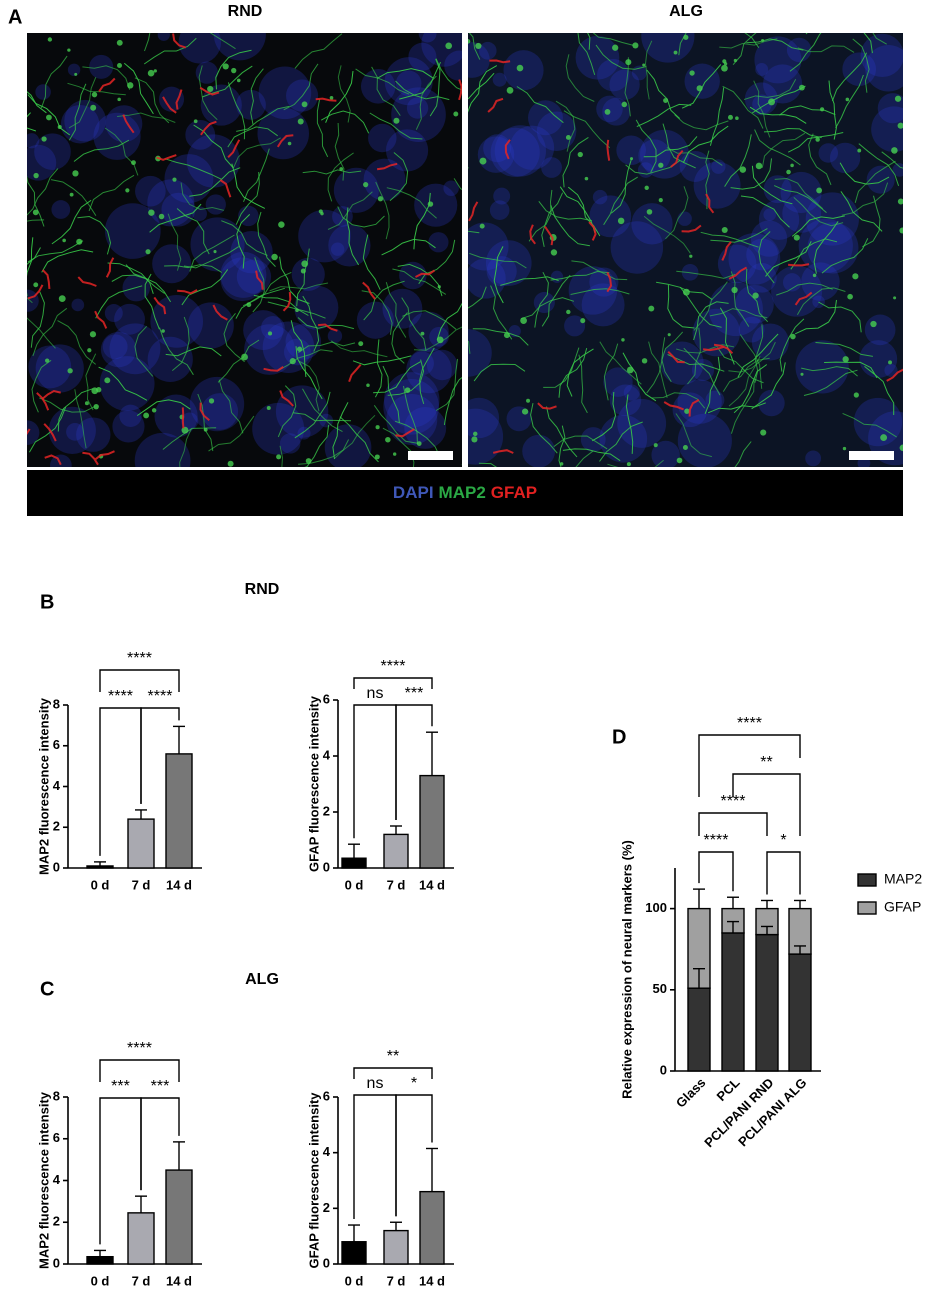  I want to click on x-tick-label: 7 d, so click(141, 1280).